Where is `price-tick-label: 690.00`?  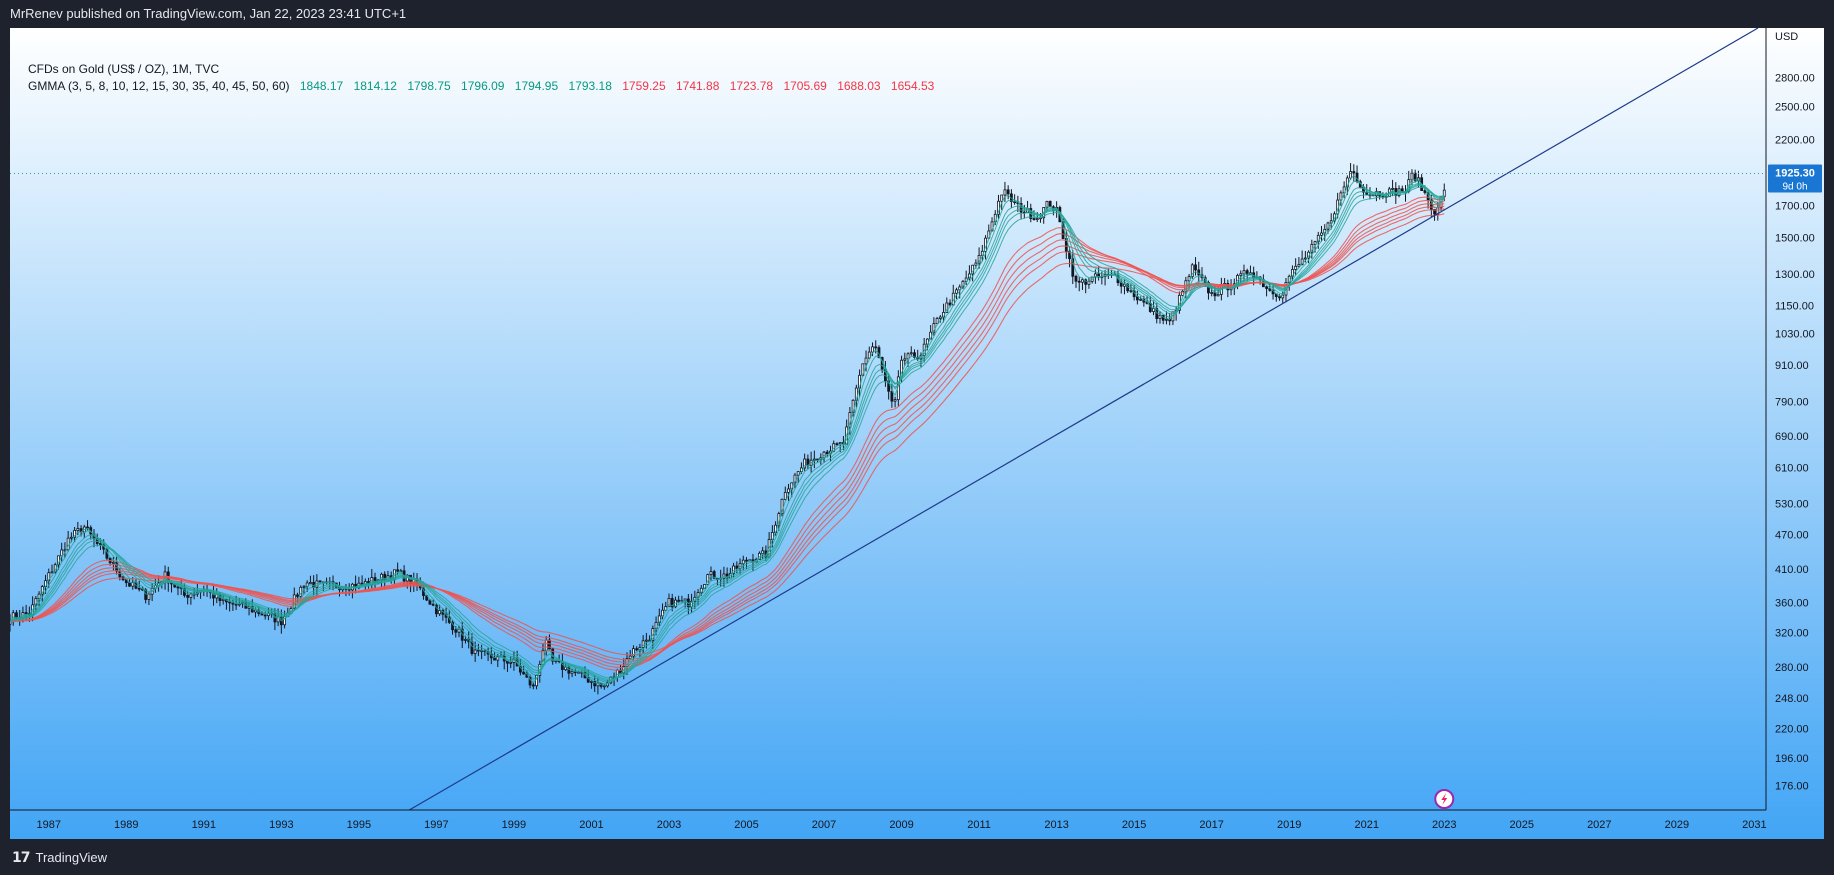
price-tick-label: 690.00 is located at coordinates (1792, 437).